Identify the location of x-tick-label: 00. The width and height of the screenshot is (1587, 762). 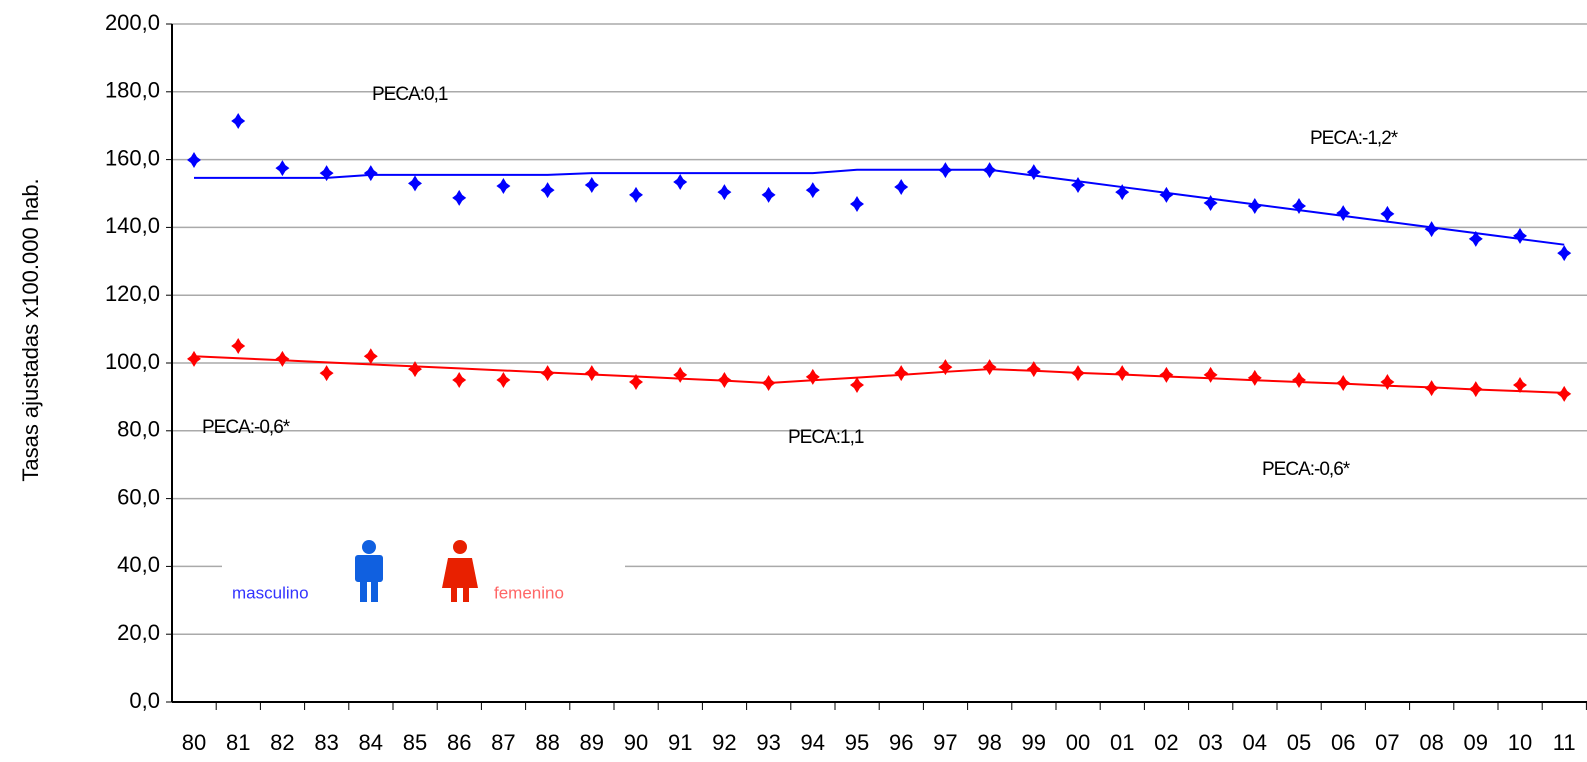
(1078, 742).